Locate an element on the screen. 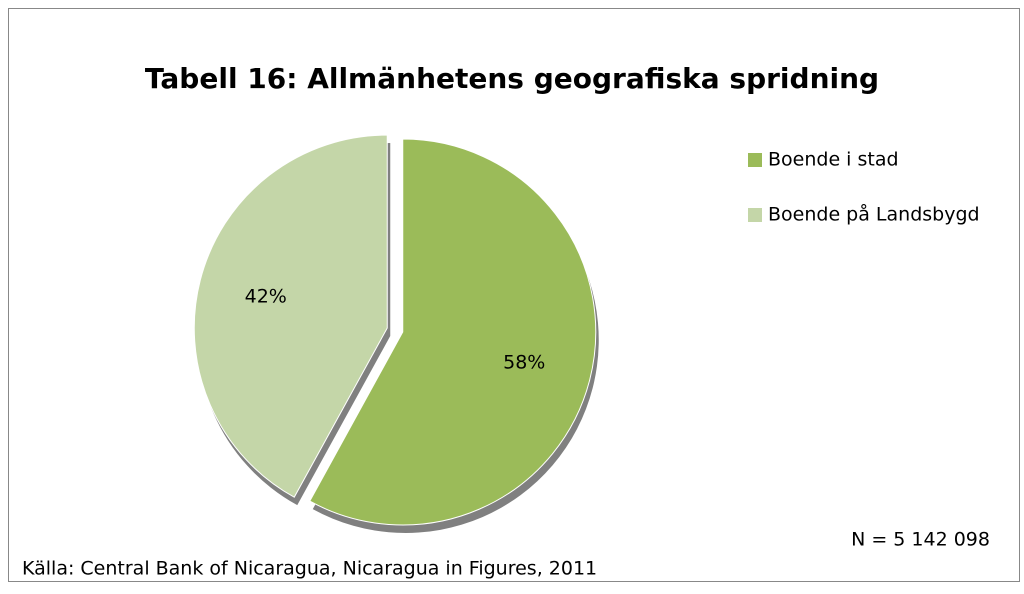 Image resolution: width=1024 pixels, height=594 pixels. pie-slice is located at coordinates (290, 316).